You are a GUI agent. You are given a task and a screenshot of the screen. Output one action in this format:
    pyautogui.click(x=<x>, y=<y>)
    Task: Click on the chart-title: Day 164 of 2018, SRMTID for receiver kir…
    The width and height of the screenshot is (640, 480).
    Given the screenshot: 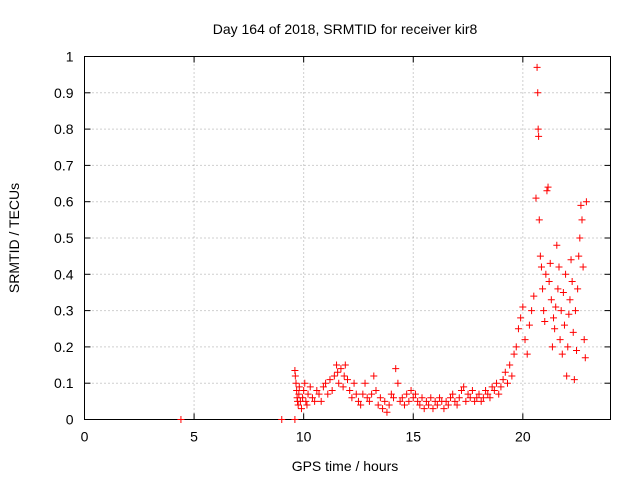 What is the action you would take?
    pyautogui.click(x=345, y=29)
    